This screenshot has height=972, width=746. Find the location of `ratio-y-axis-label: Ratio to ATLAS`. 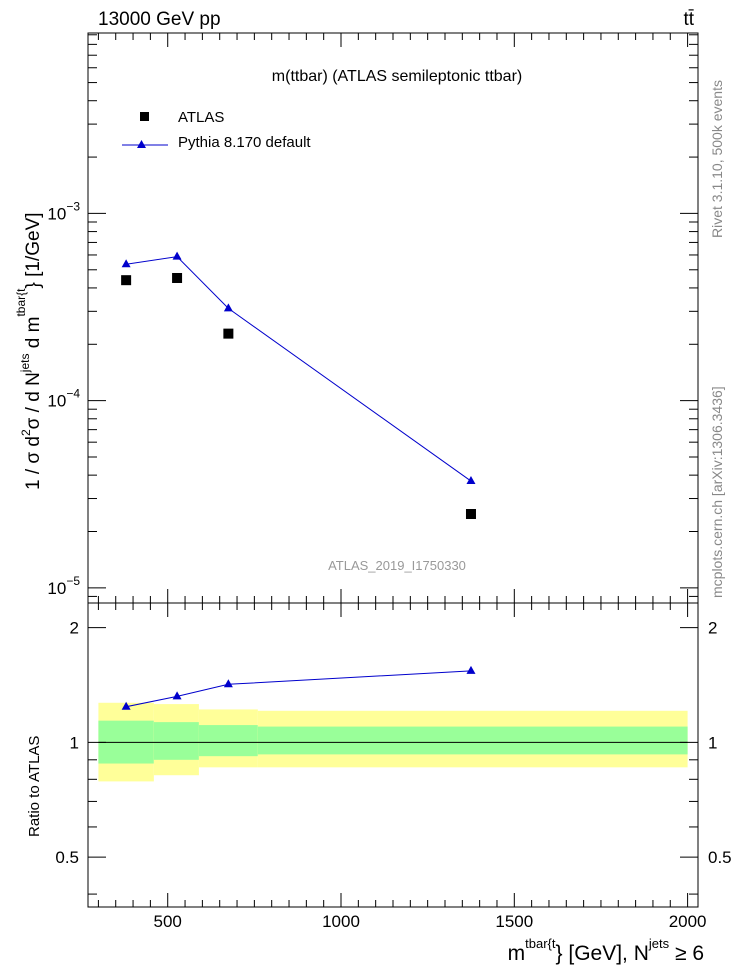

ratio-y-axis-label: Ratio to ATLAS is located at coordinates (34, 786).